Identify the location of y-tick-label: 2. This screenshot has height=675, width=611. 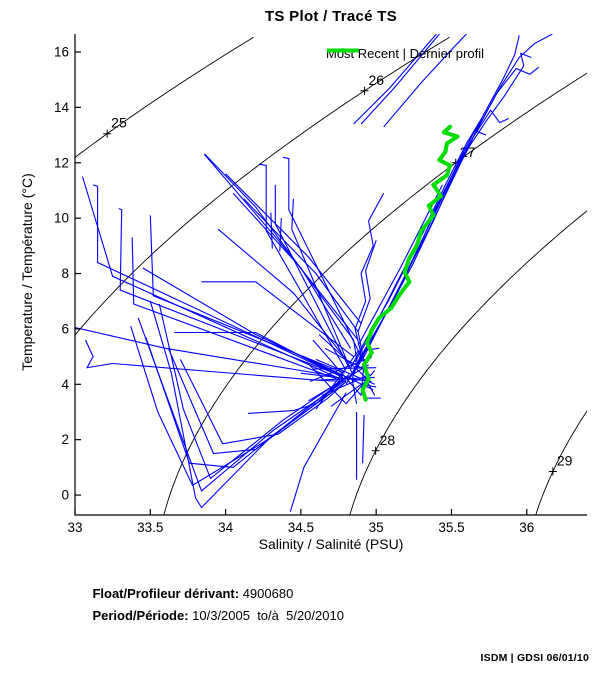
(65, 439).